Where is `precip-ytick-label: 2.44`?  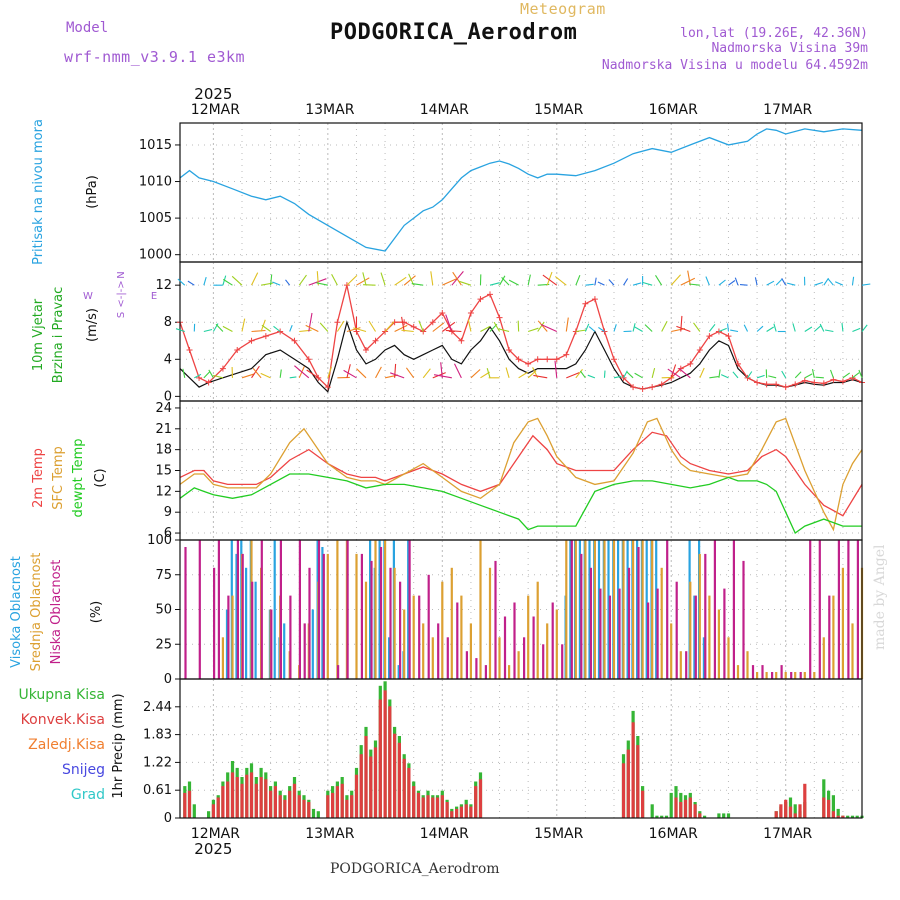
precip-ytick-label: 2.44 is located at coordinates (157, 707).